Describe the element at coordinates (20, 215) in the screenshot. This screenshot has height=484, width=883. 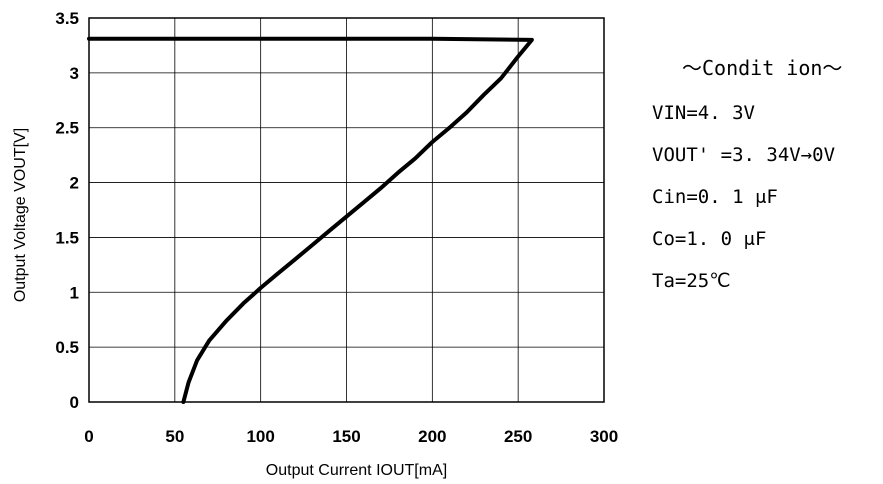
I see `y-axis-title: Output Voltage VOUT[V]` at that location.